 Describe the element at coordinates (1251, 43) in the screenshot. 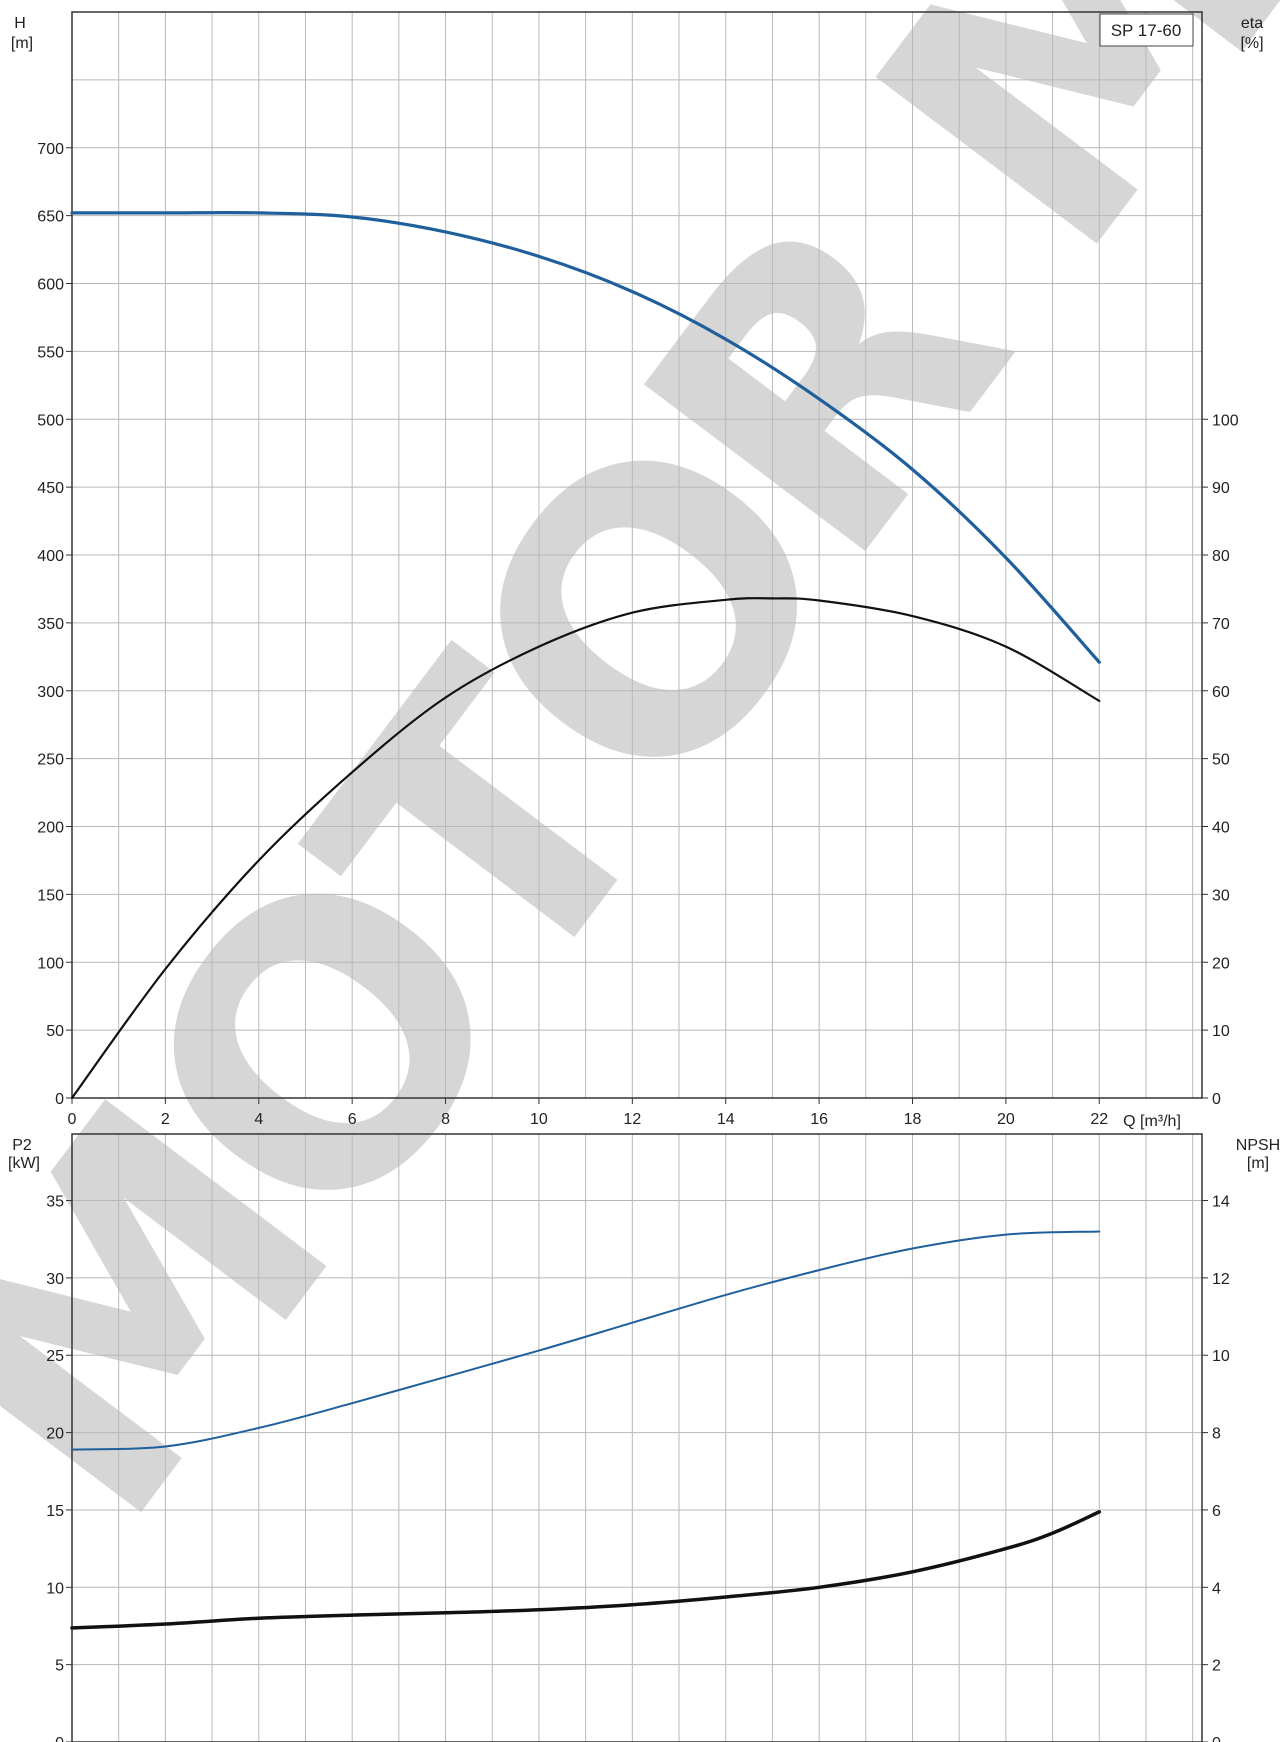

I see `y-right-top-unit: [%]` at that location.